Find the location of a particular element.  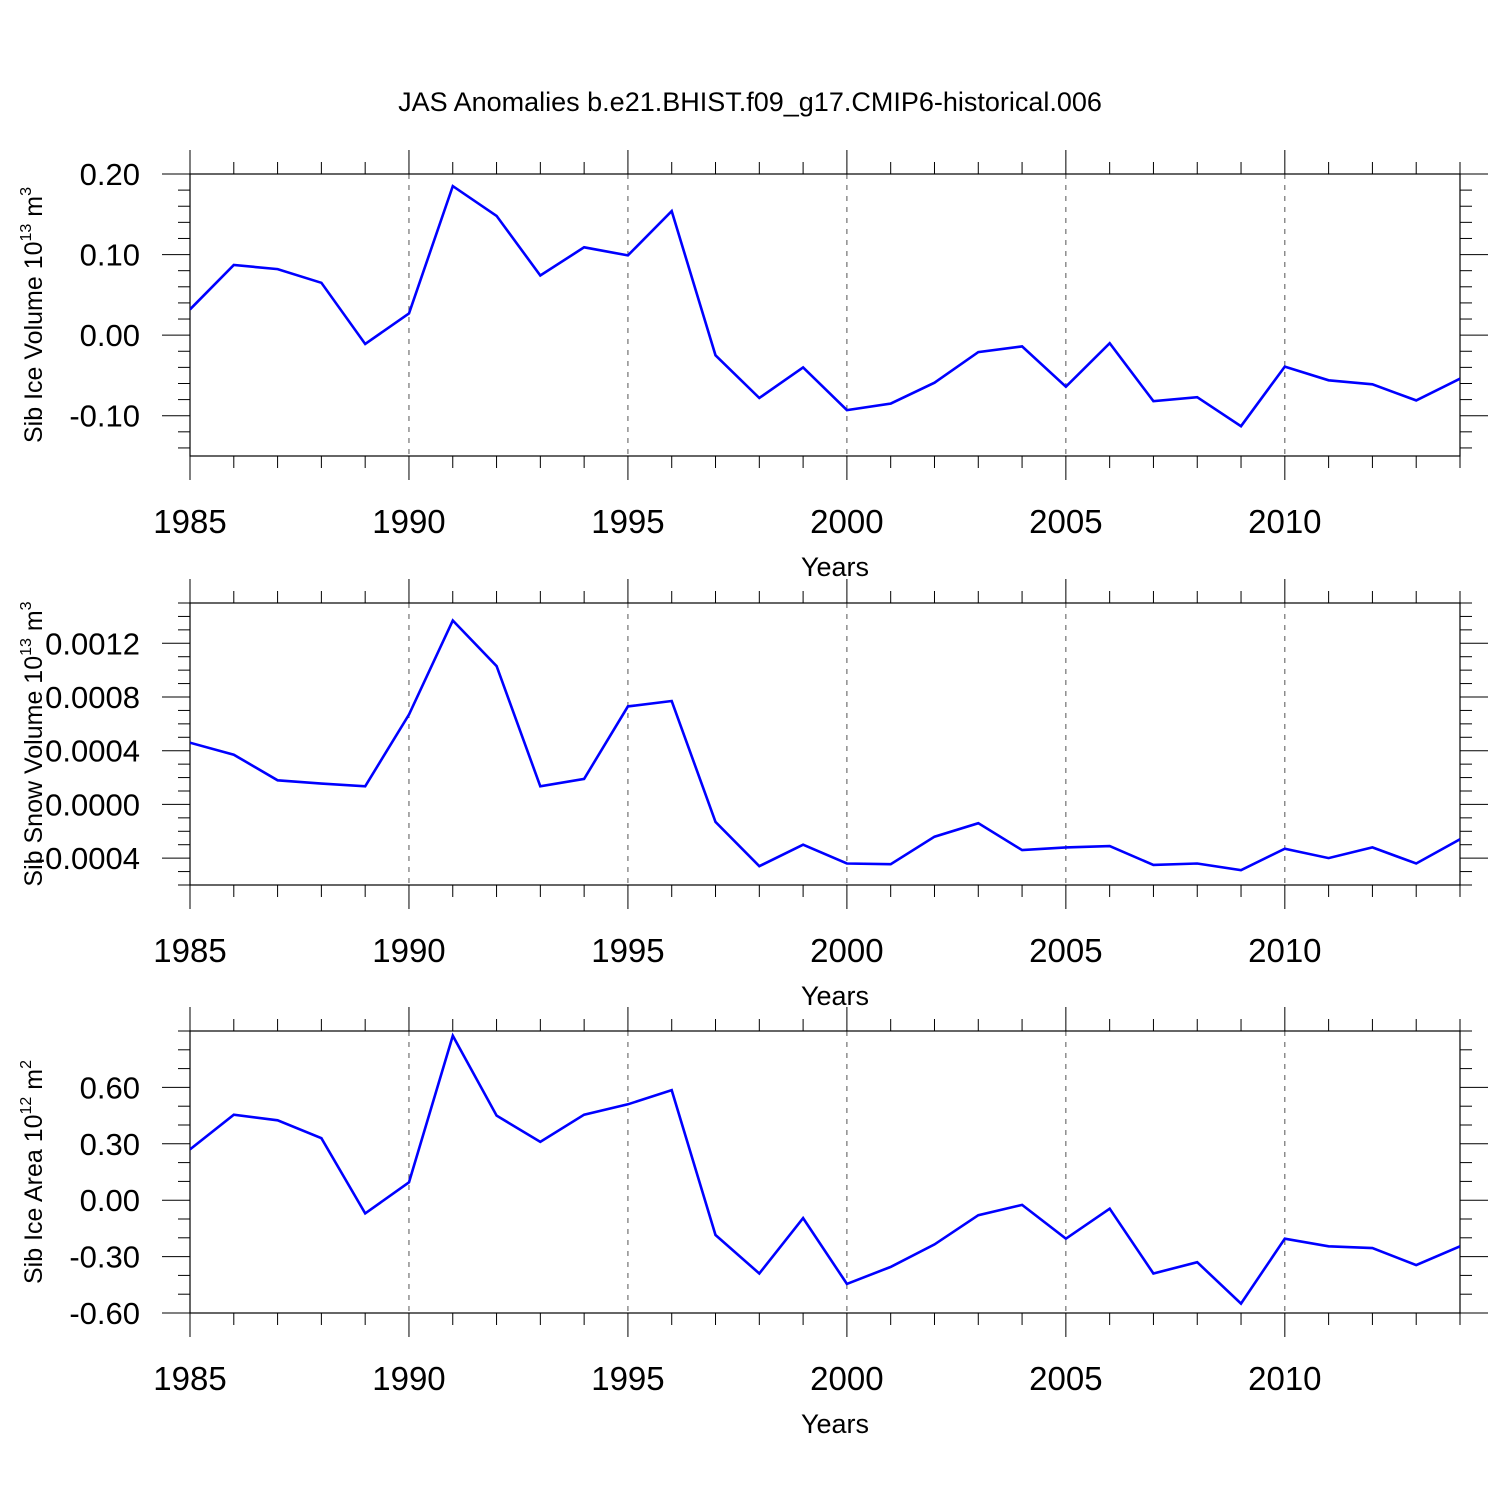

y-tick-label: 0.0000 is located at coordinates (92, 804).